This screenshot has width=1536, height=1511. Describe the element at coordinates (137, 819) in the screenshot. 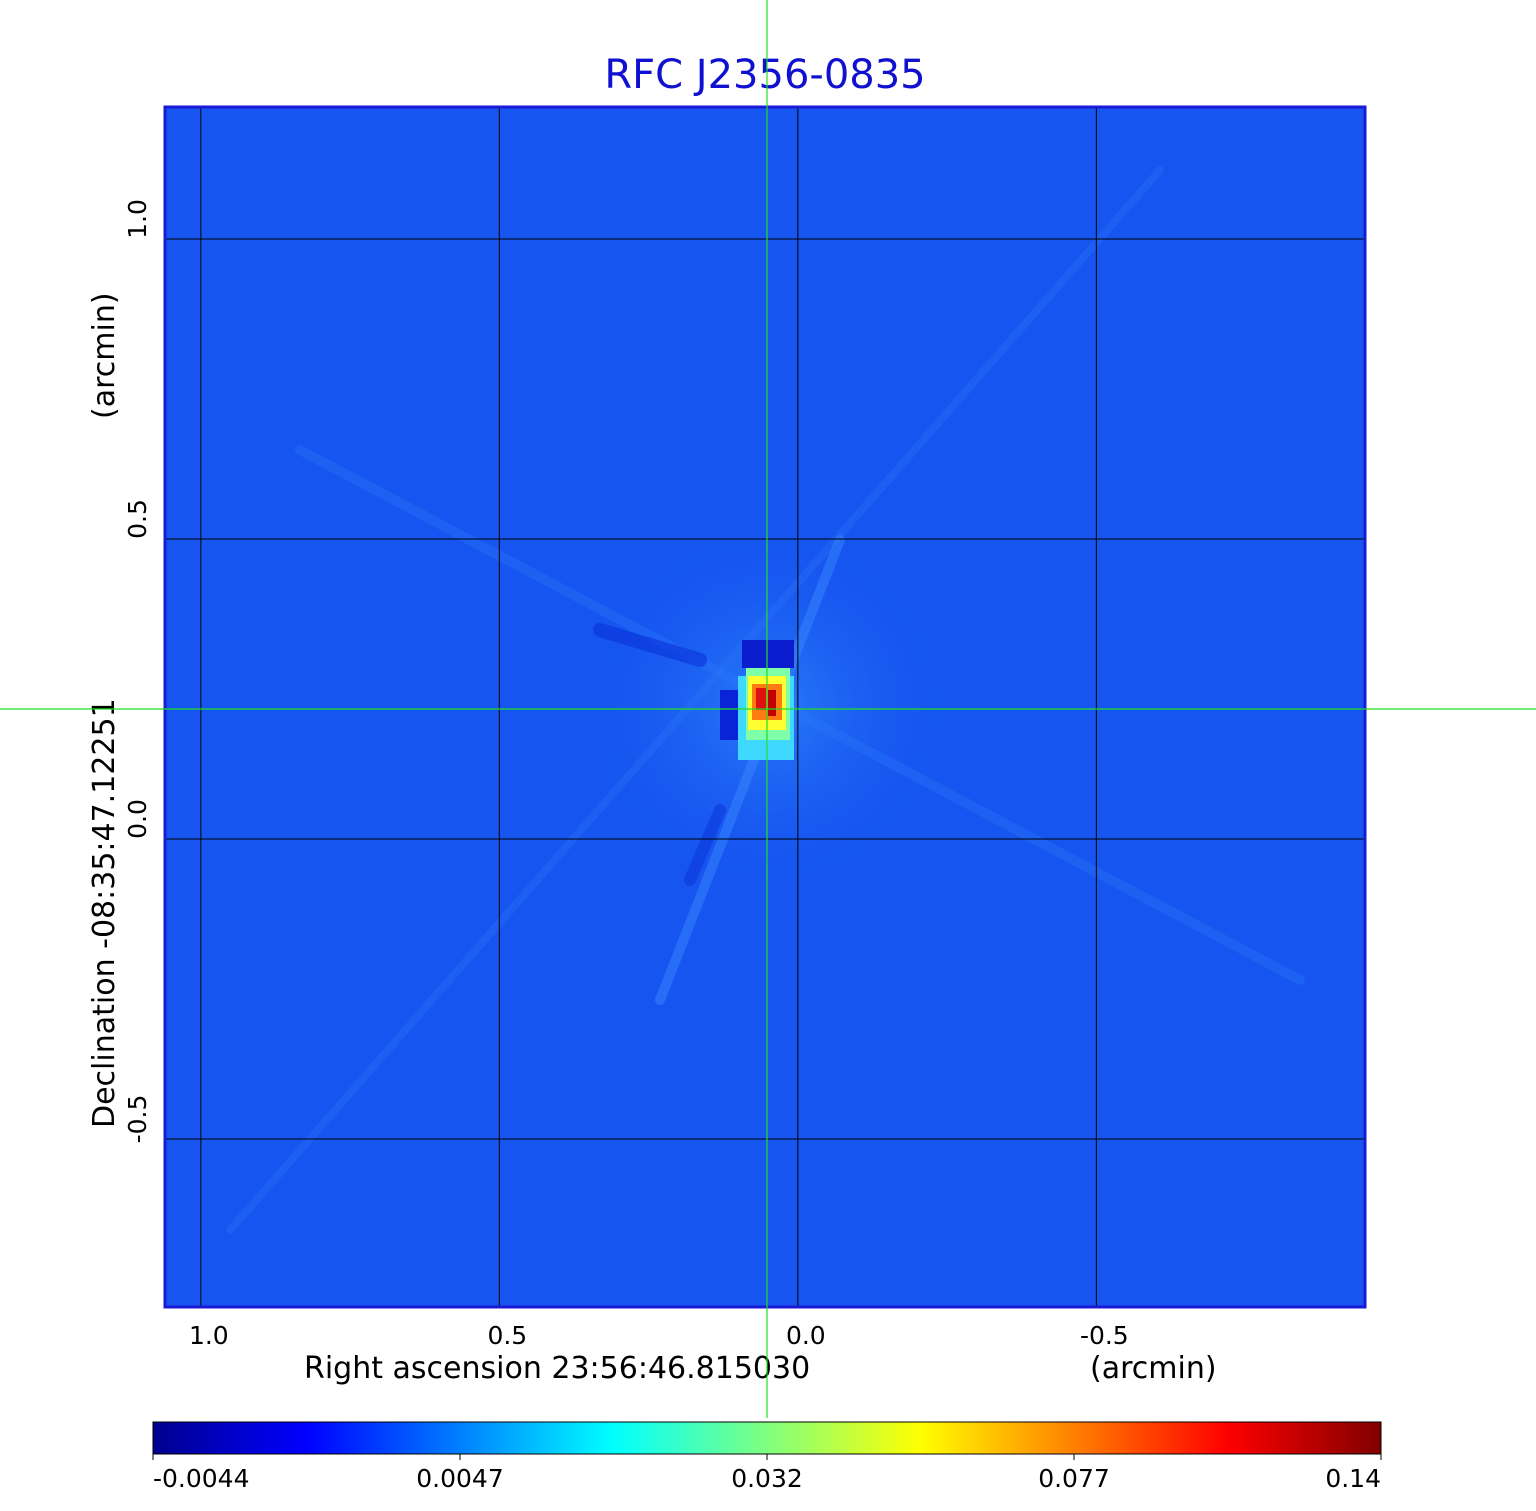

I see `y-tick-label: 0.0` at that location.